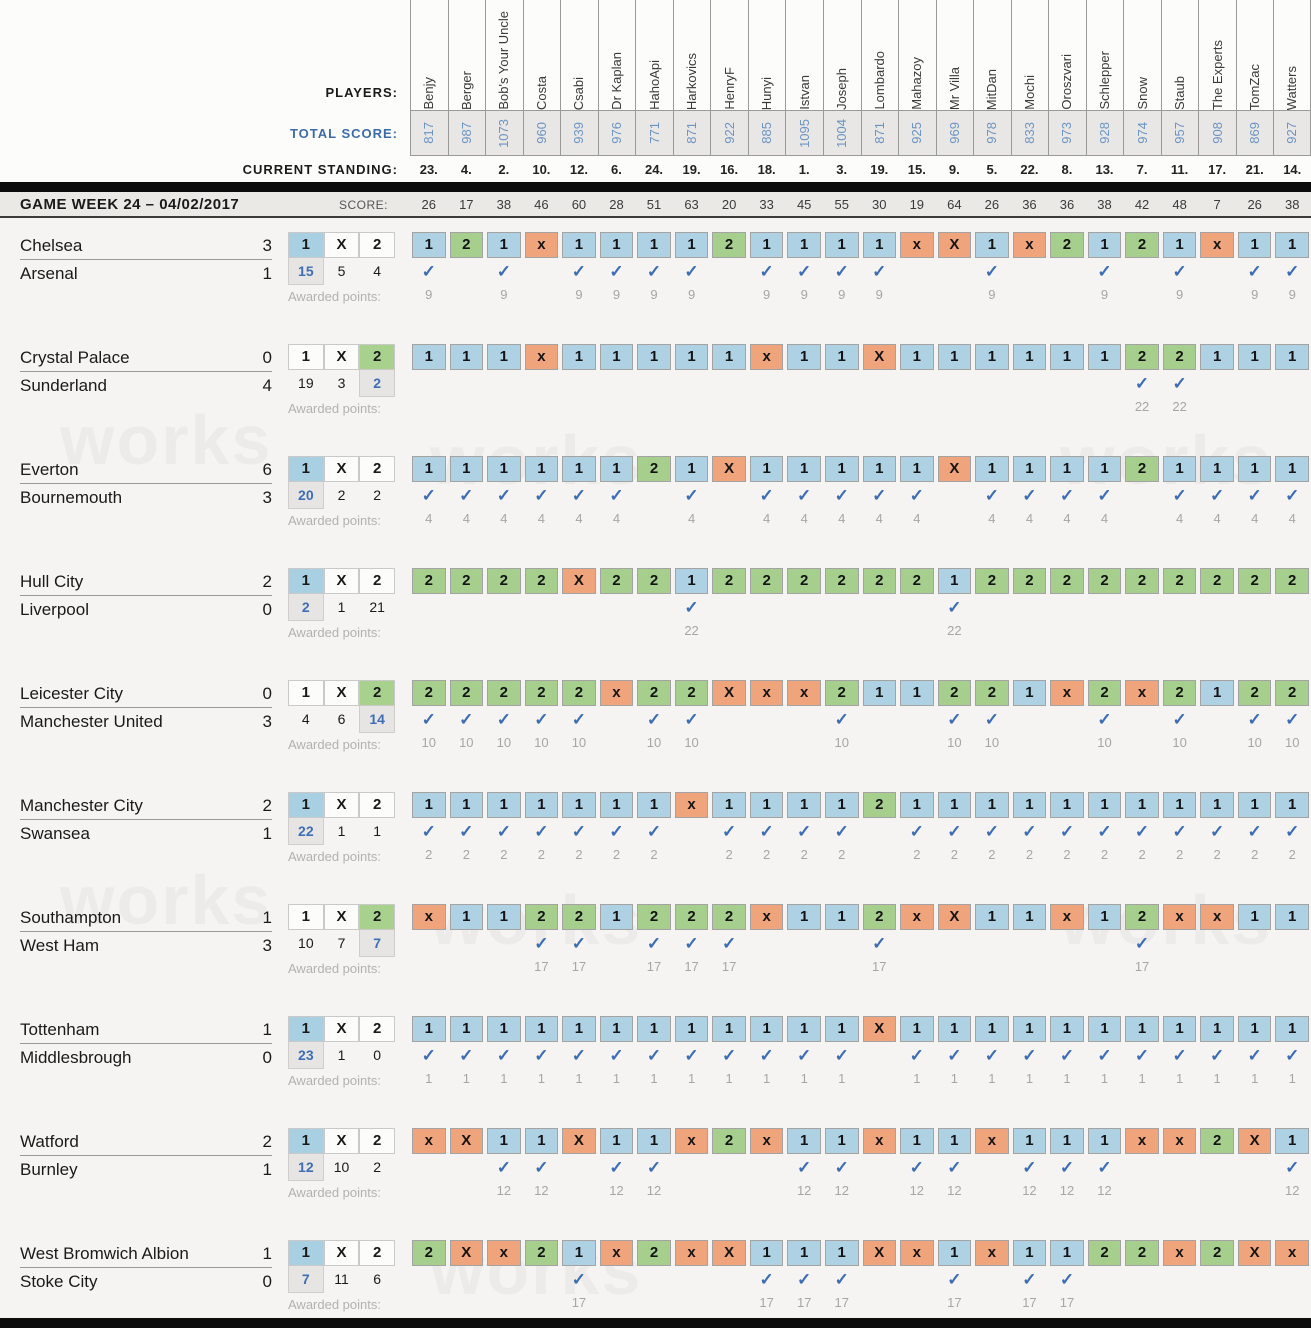 This screenshot has width=1311, height=1328. What do you see at coordinates (954, 133) in the screenshot?
I see `player-total-score: 969` at bounding box center [954, 133].